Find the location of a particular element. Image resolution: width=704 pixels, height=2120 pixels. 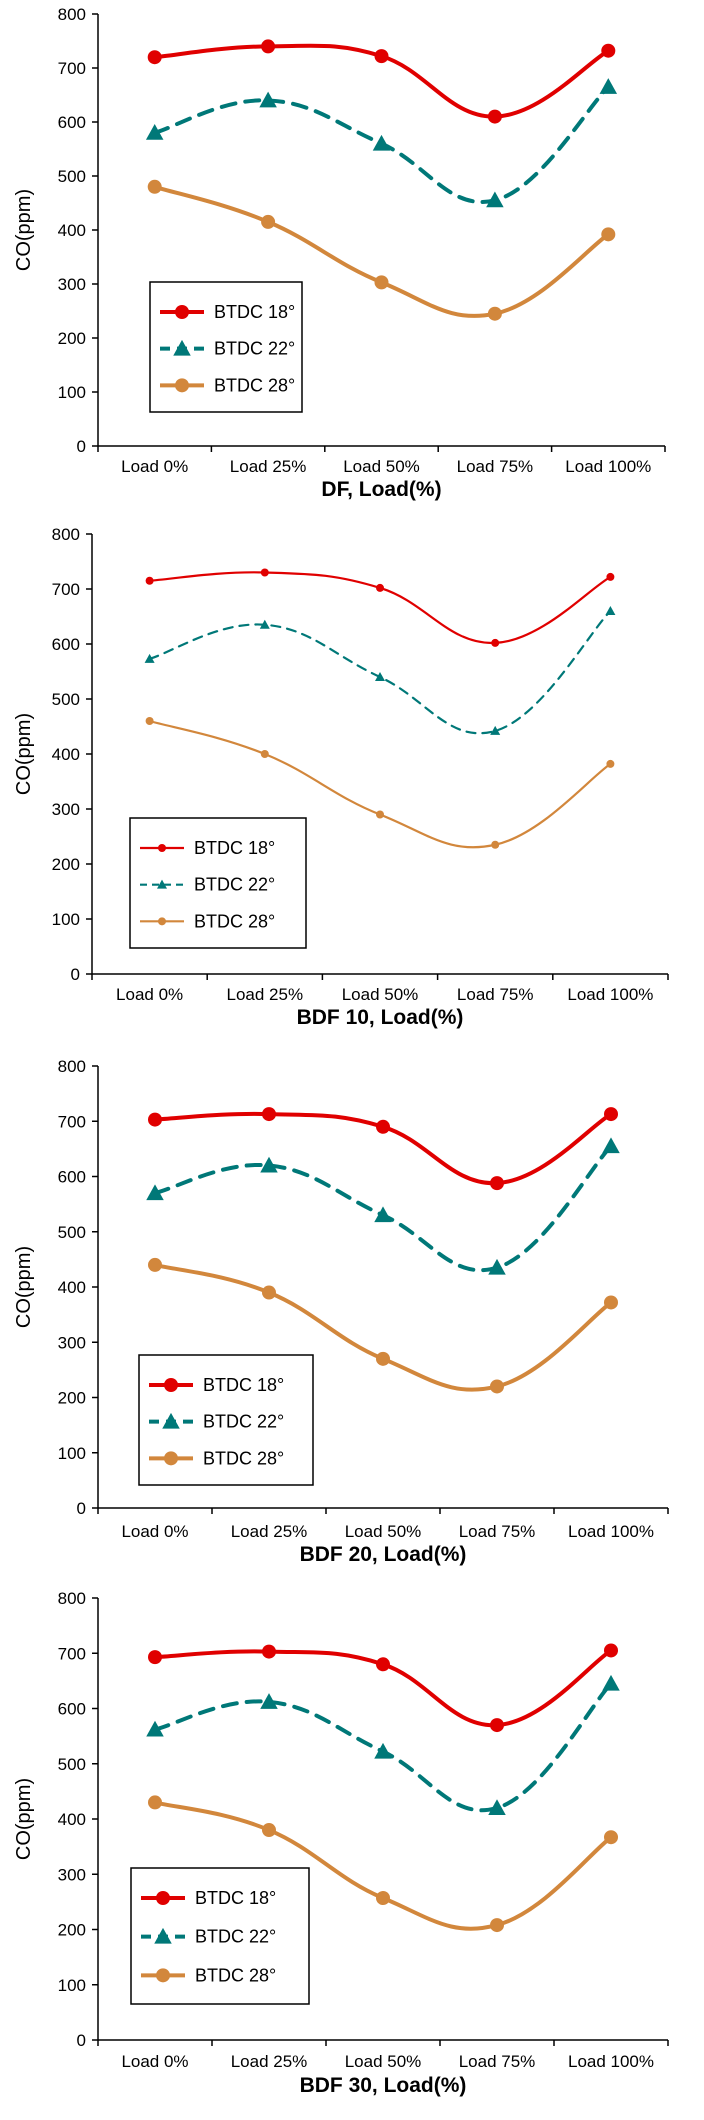

x-axis-label: BDF 20, Load(%) is located at coordinates (383, 1554).